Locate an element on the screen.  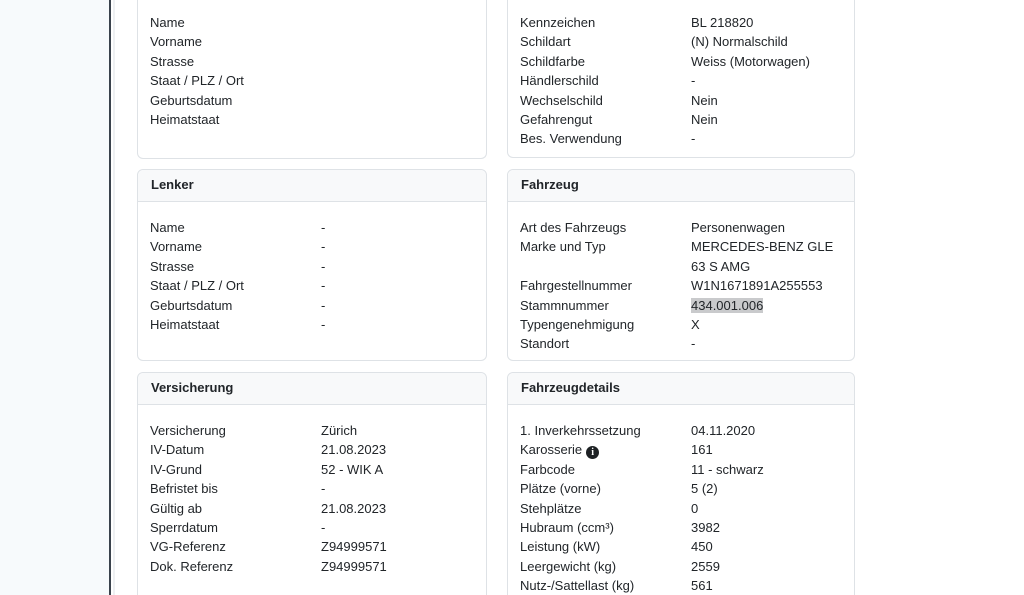
field-value: 04.11.2020 is located at coordinates (723, 430).